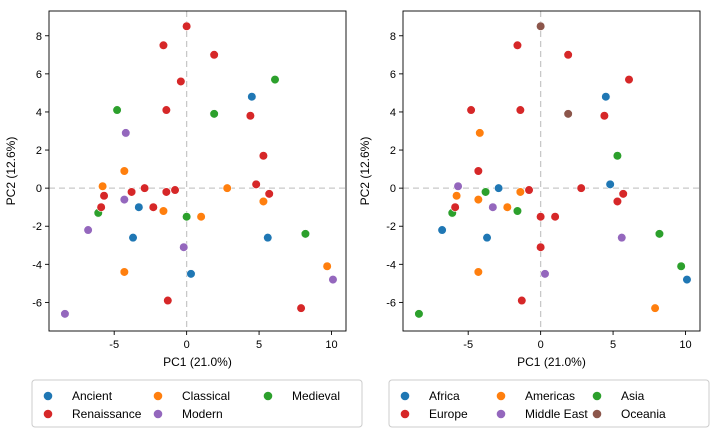 This screenshot has width=720, height=435. I want to click on y-tick-label: -4, so click(391, 265).